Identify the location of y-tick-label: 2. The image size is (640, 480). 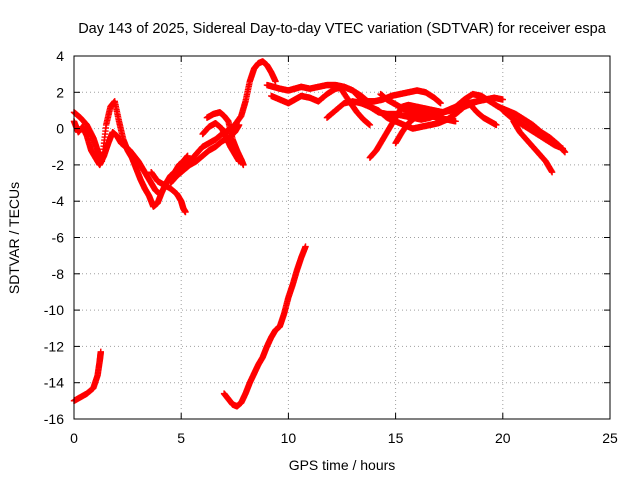
(60, 92).